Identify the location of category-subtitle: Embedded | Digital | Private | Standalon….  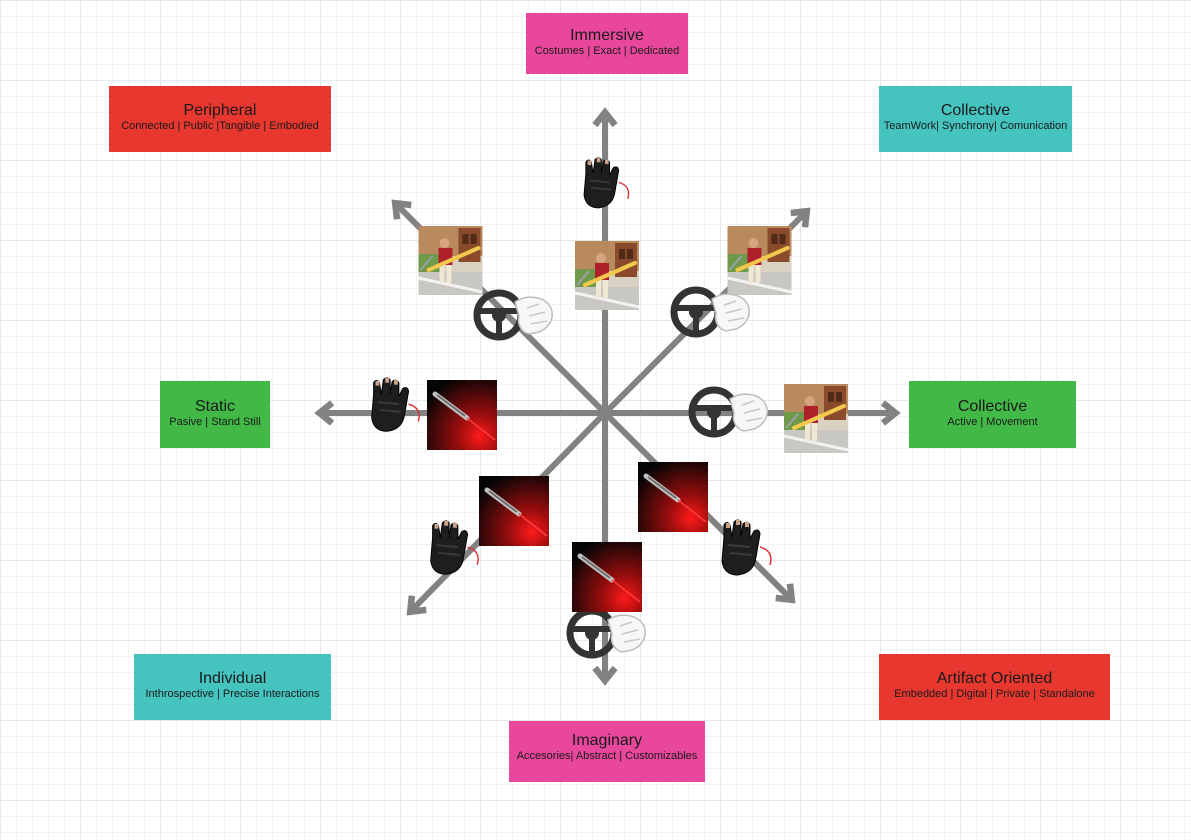
(994, 694).